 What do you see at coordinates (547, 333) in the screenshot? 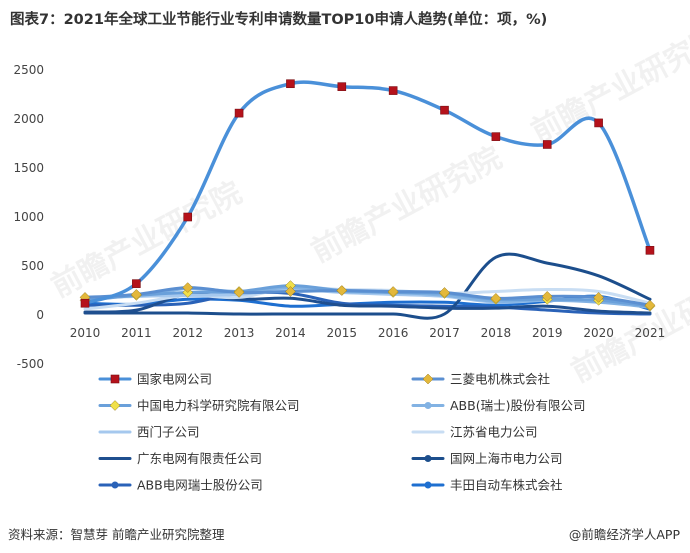
I see `x-tick-label-9: 2019` at bounding box center [547, 333].